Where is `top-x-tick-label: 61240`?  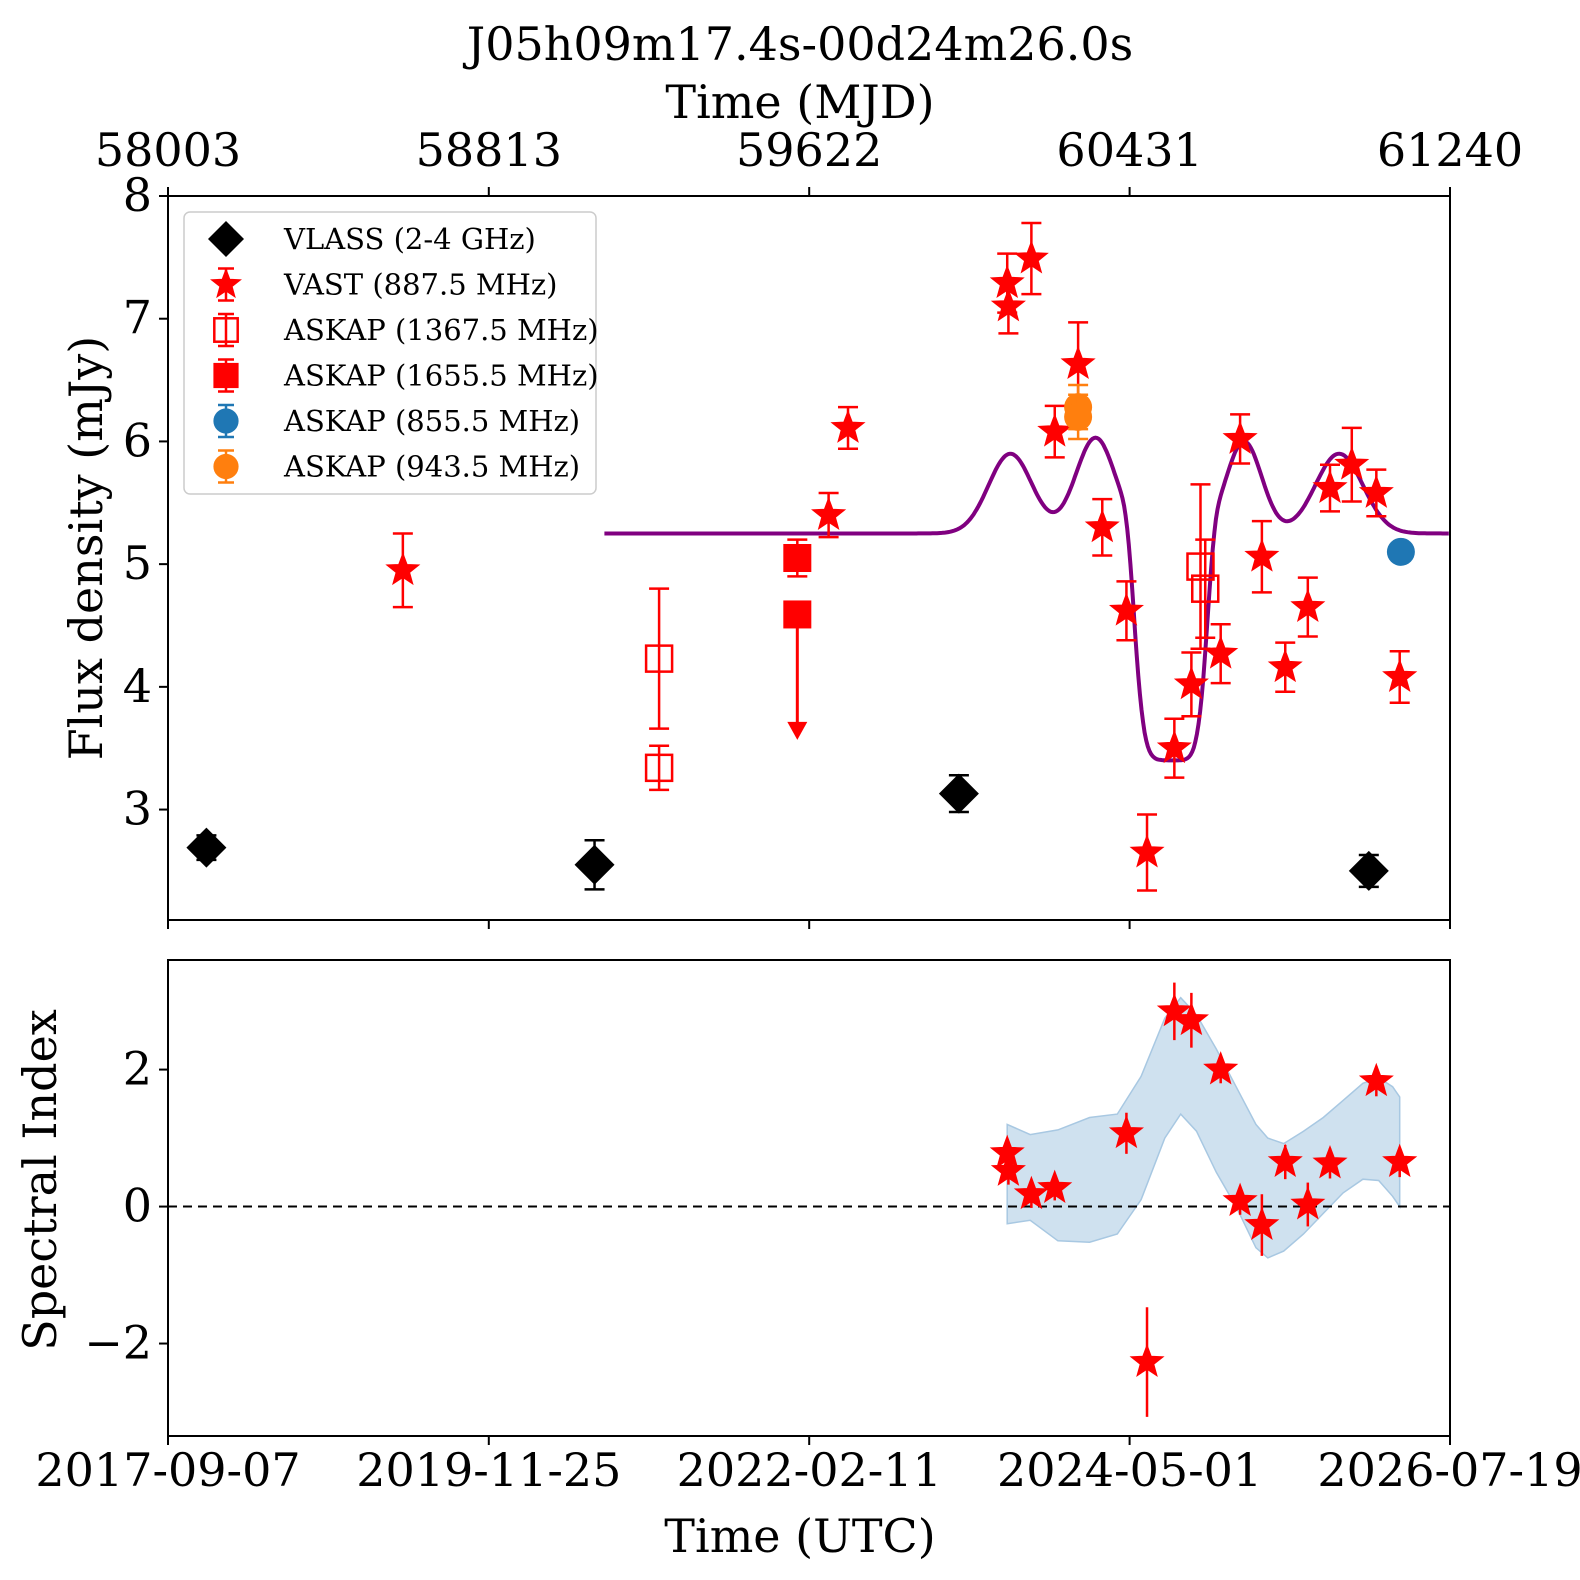
top-x-tick-label: 61240 is located at coordinates (1450, 150).